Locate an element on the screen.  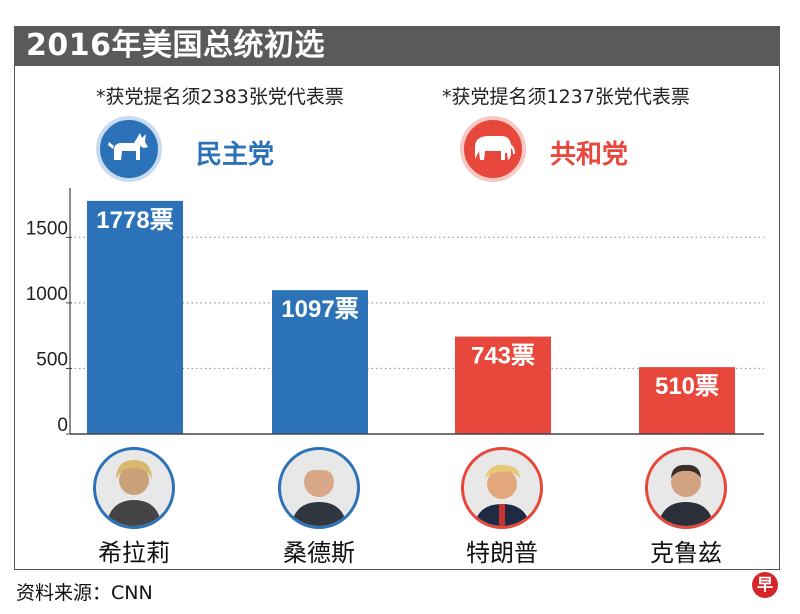
data-label-0: 1778票 is located at coordinates (134, 220).